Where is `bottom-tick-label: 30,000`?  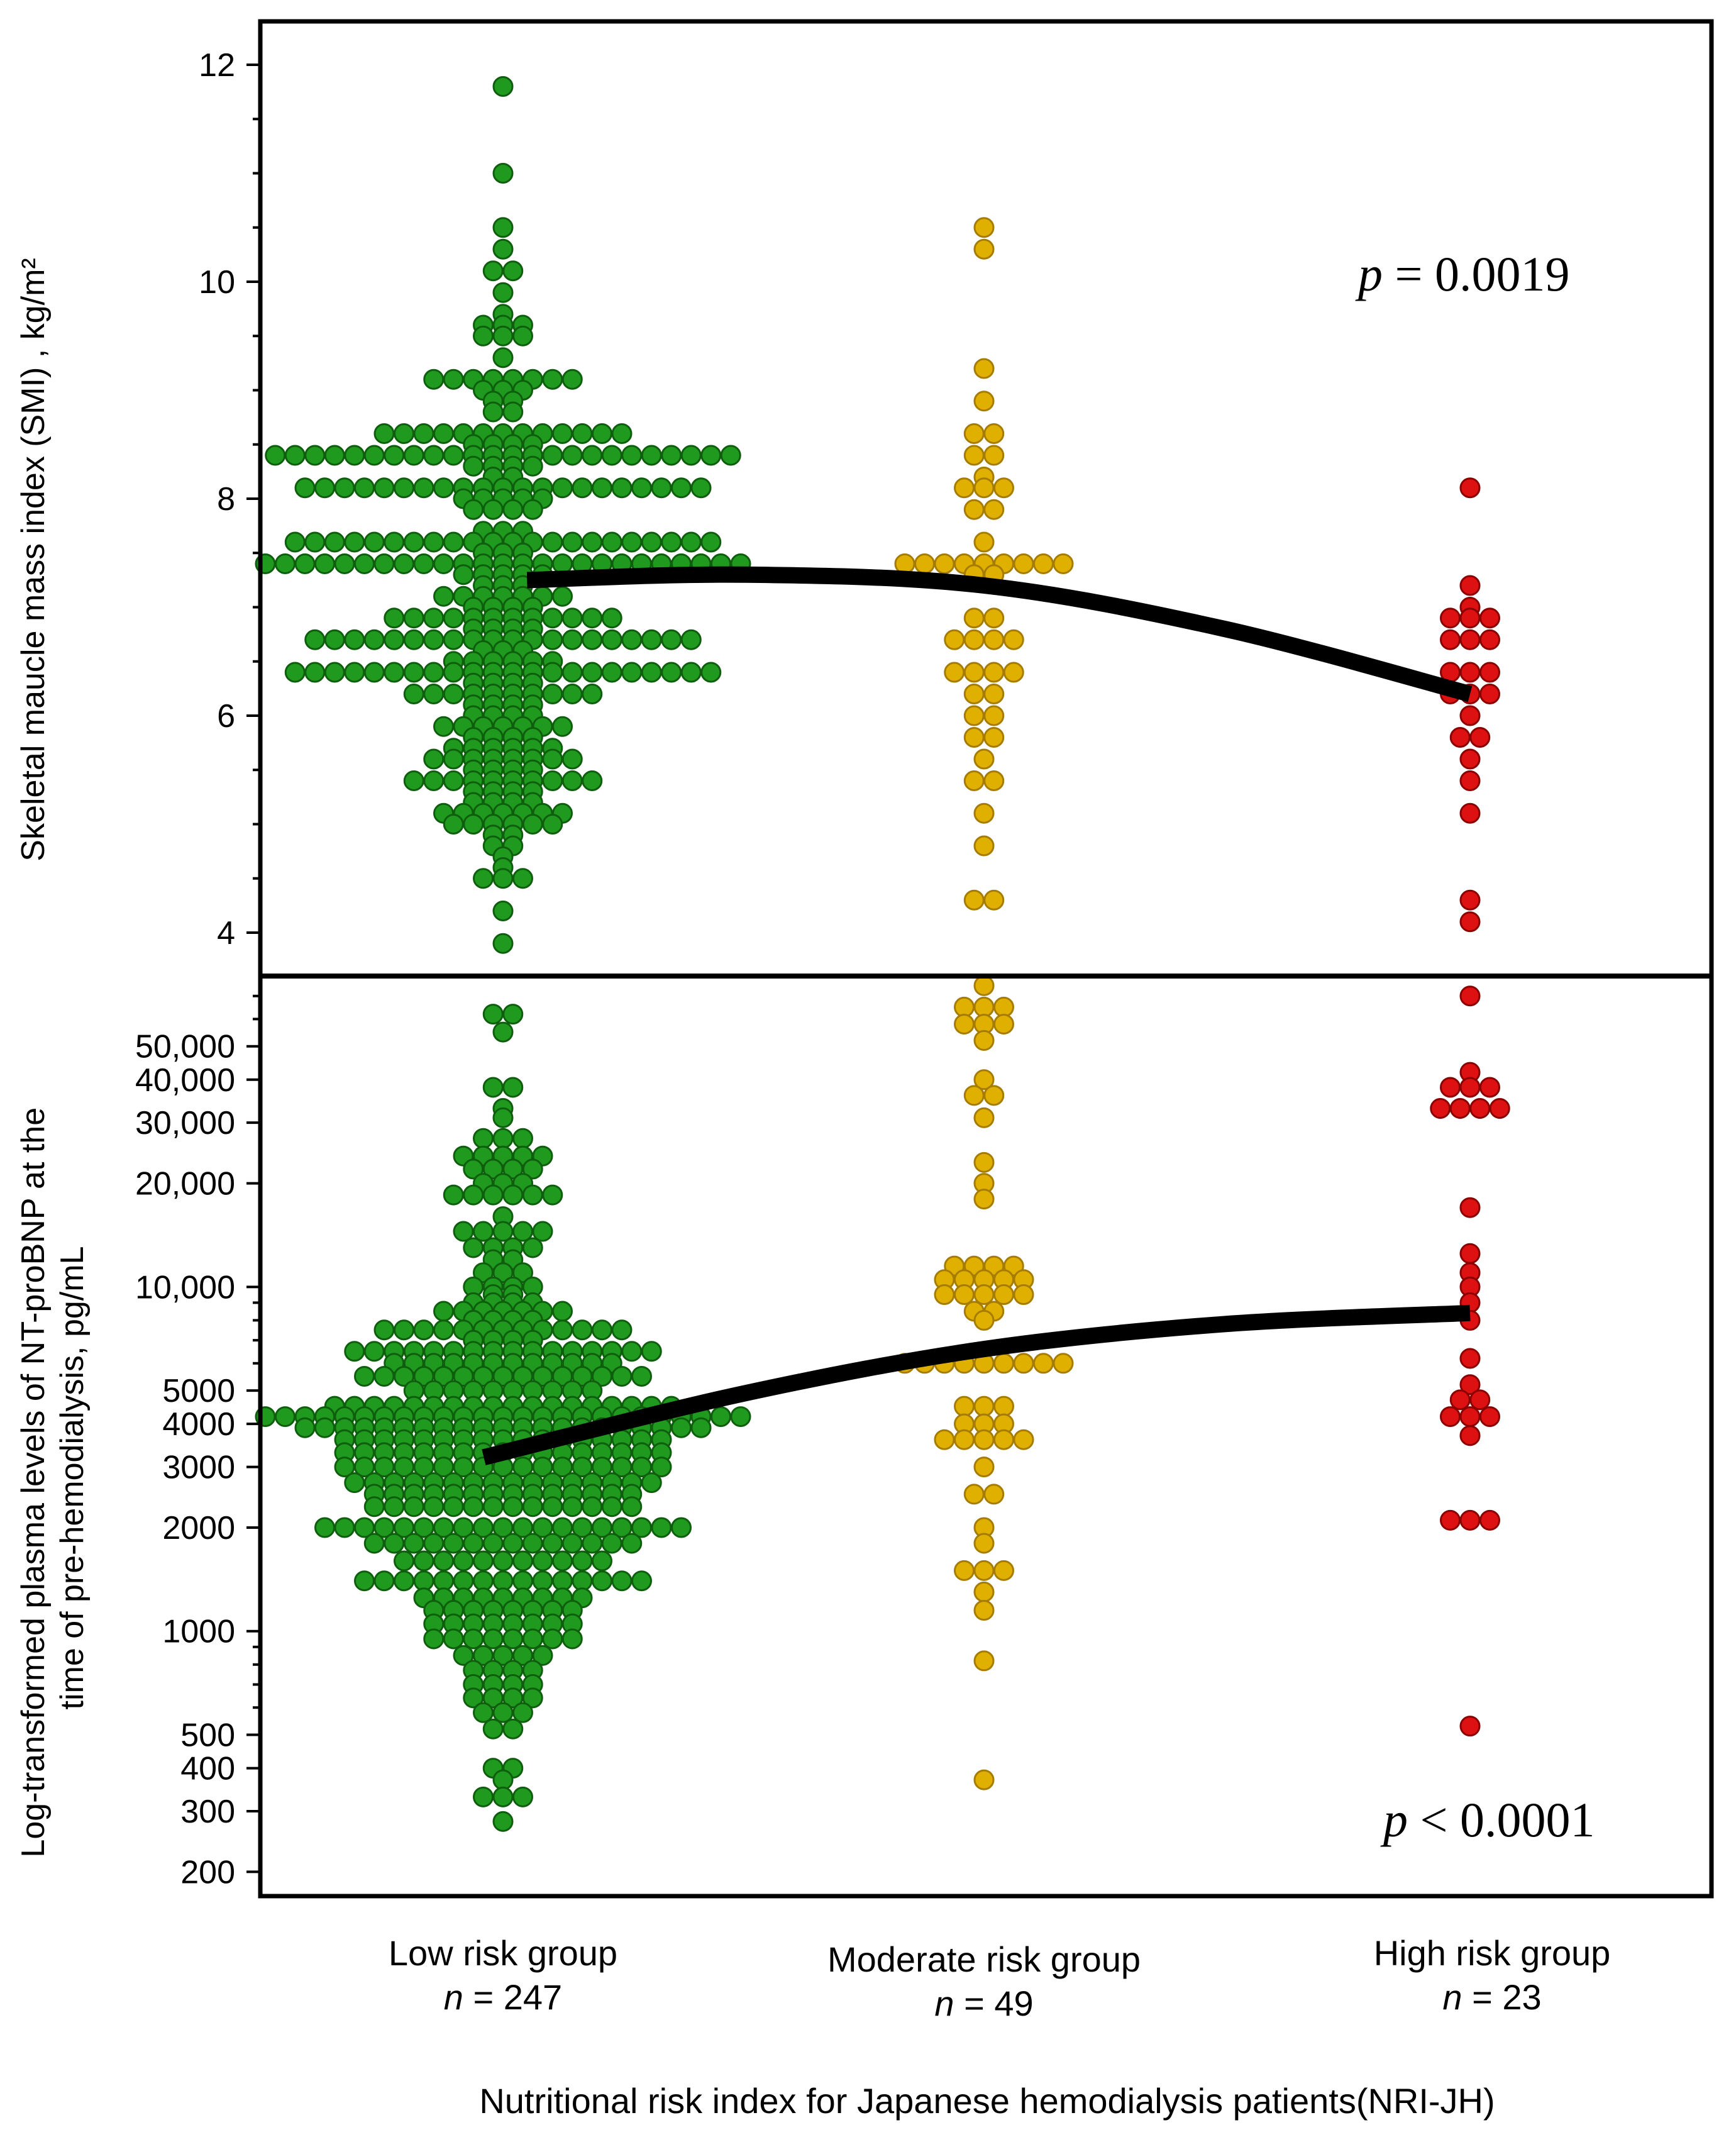
bottom-tick-label: 30,000 is located at coordinates (185, 1123).